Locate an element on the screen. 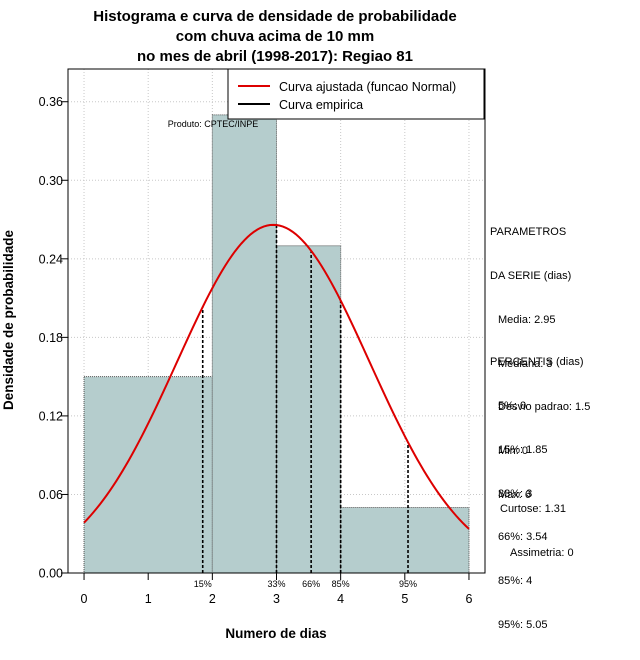 The image size is (640, 660). percentile-marker-label-4: 95% is located at coordinates (408, 584).